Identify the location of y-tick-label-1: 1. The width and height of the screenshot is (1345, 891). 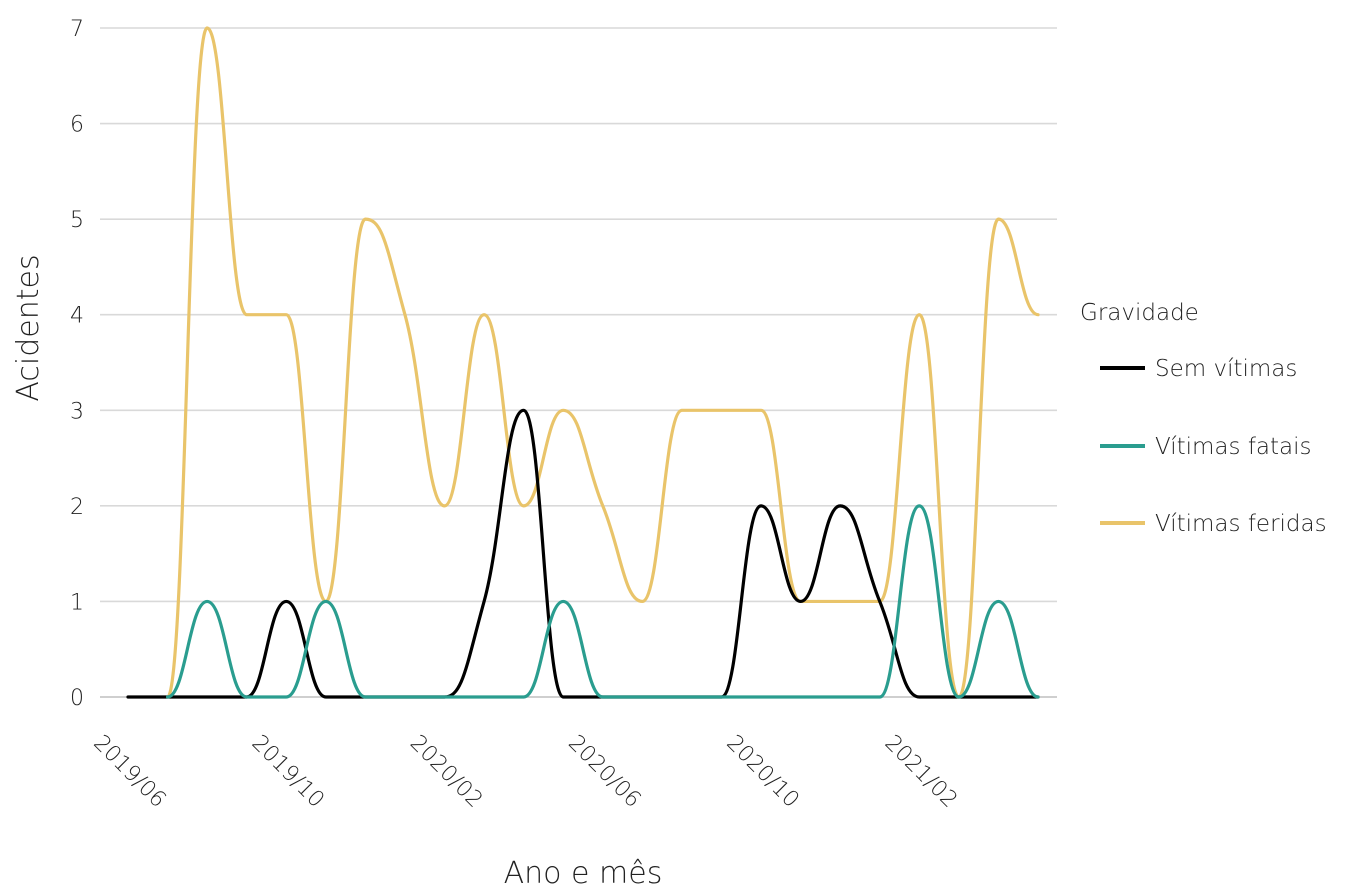
(77, 602).